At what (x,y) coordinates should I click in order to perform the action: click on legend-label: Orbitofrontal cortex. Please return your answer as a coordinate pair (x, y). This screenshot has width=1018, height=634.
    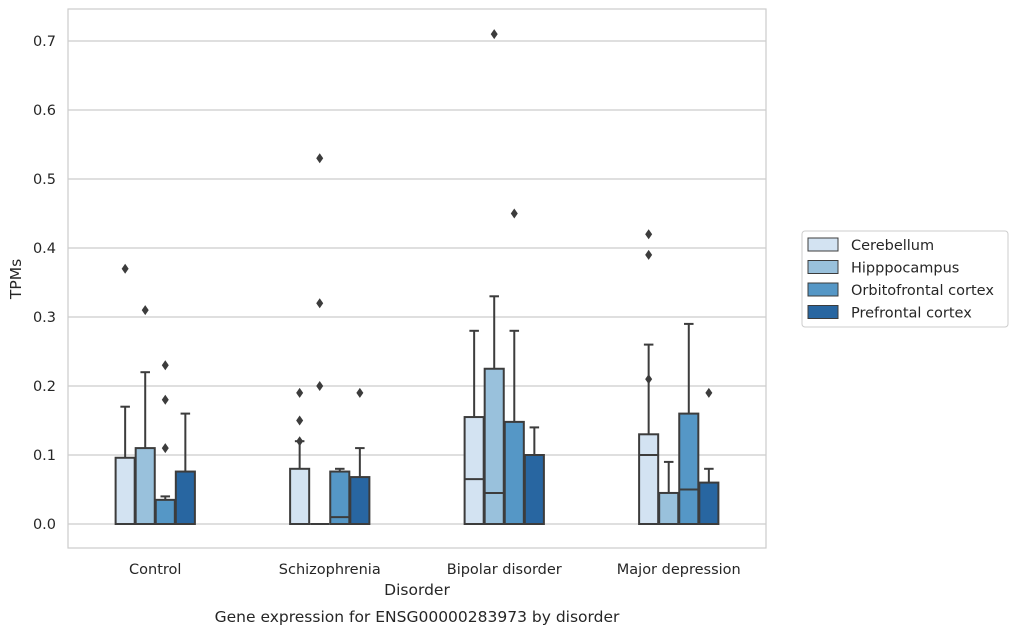
    Looking at the image, I should click on (922, 291).